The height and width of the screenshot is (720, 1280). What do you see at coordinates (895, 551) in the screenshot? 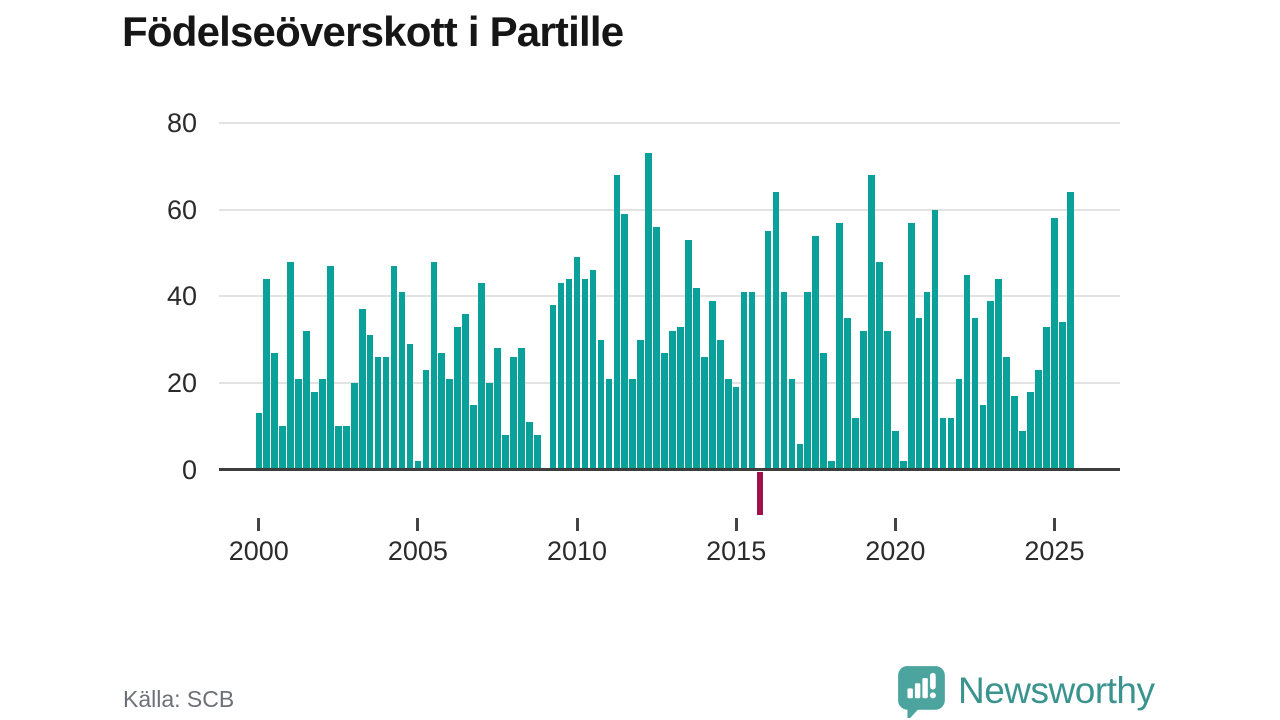
I see `x-axis-tick-label: 2020` at bounding box center [895, 551].